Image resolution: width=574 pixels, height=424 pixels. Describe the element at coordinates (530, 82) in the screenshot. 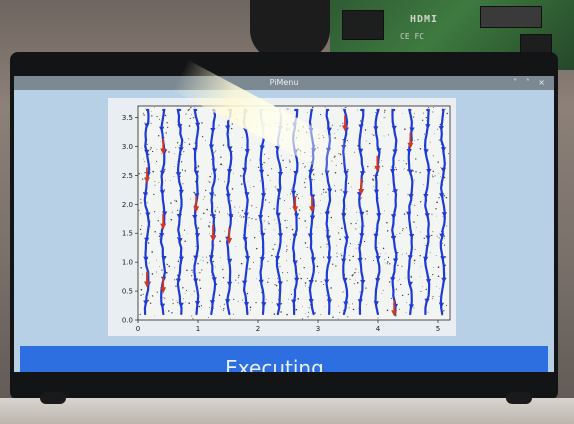

I see `window-controls: ˅ ˄ ×` at that location.